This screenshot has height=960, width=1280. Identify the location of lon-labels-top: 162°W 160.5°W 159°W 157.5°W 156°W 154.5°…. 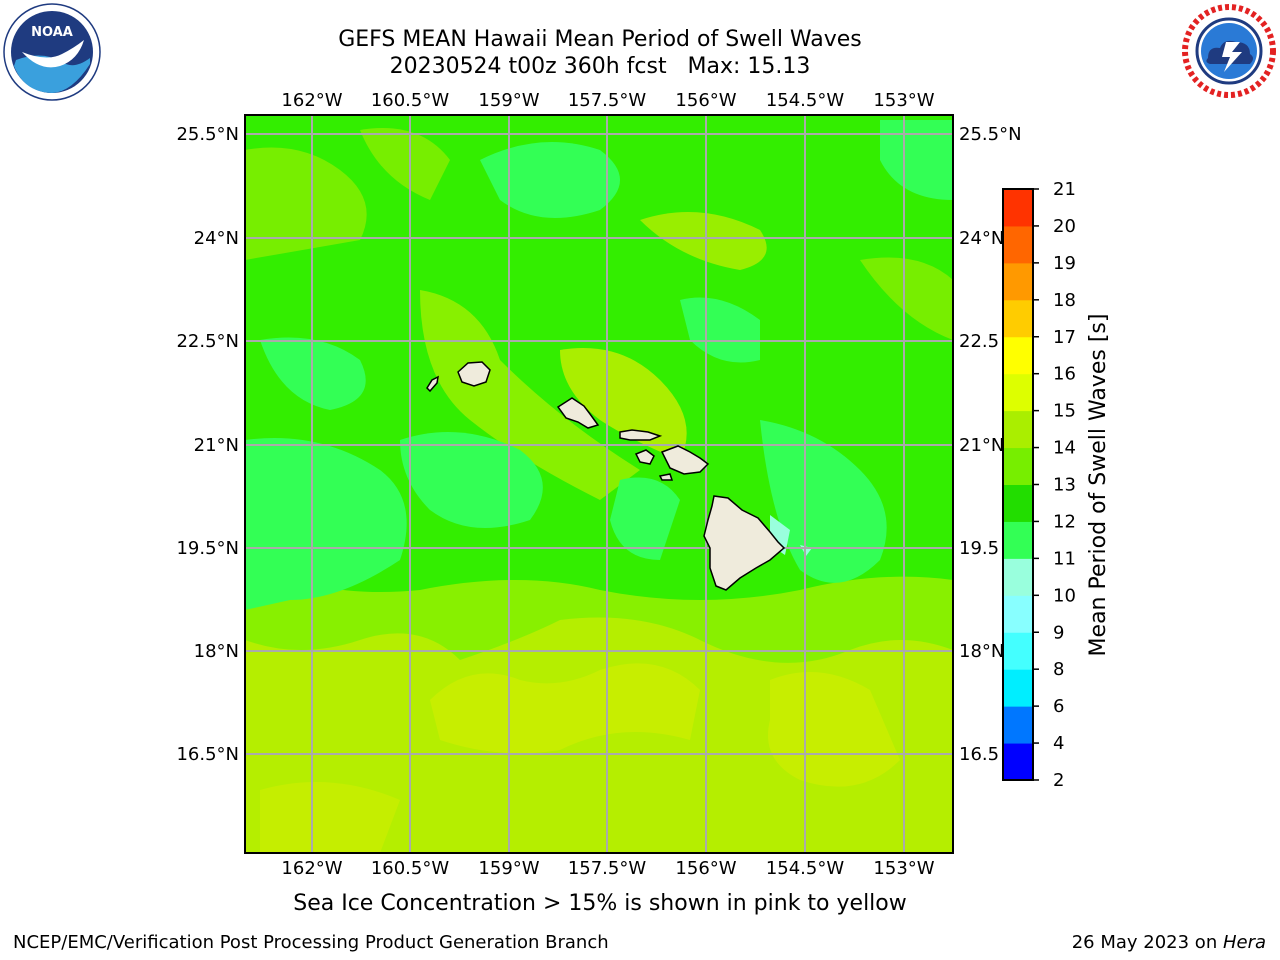
(607, 100).